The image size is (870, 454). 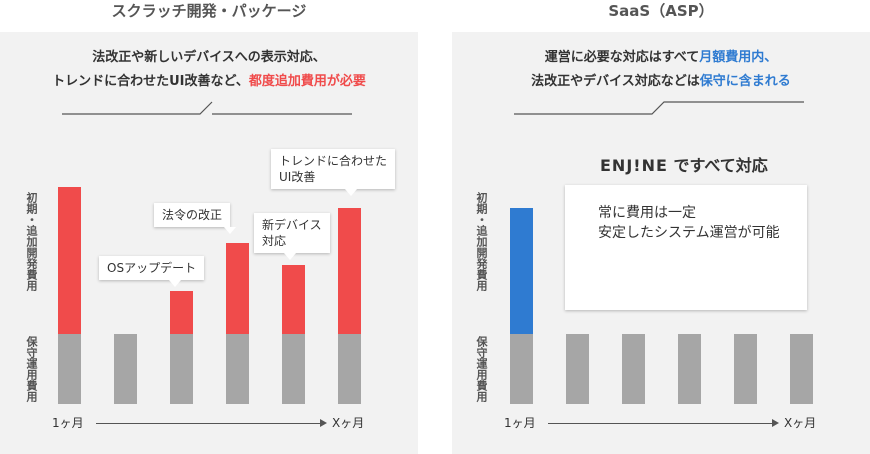 I want to click on annotation-new-device-line2: 対応, so click(x=274, y=241).